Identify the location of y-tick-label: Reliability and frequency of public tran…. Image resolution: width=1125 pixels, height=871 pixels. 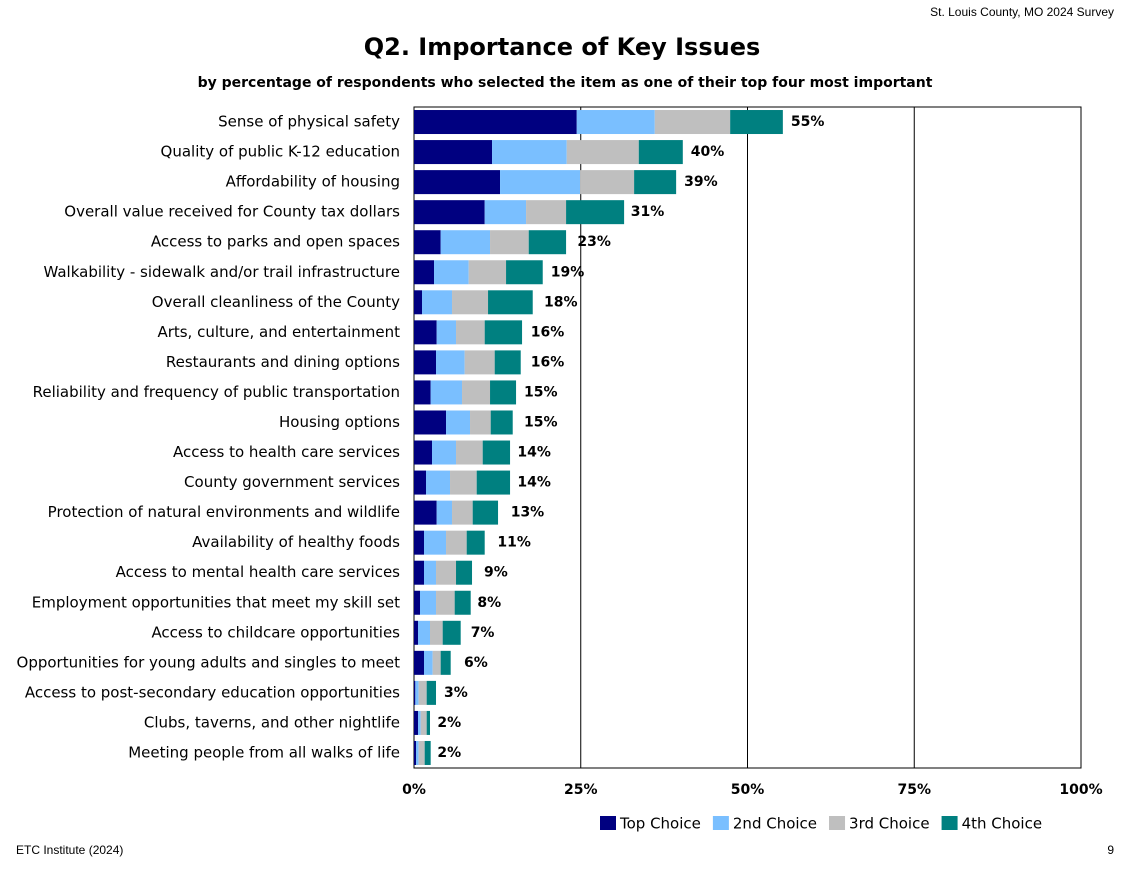
(216, 392).